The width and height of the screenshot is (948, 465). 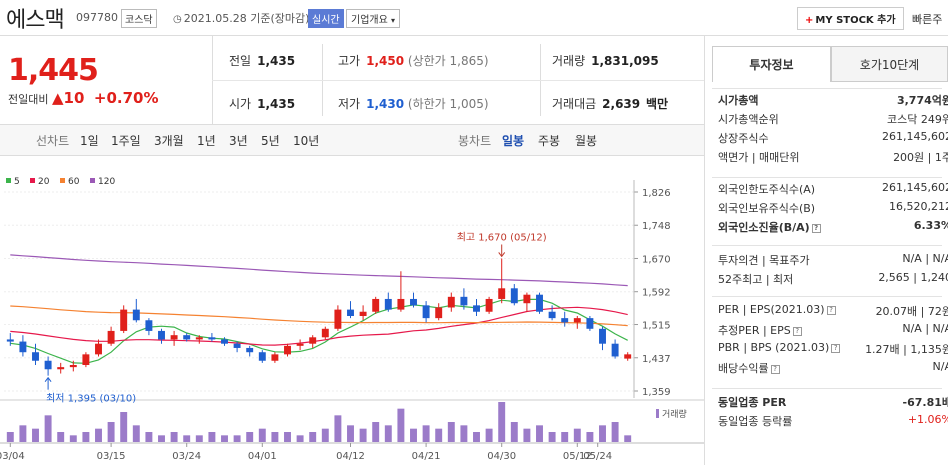 I want to click on company-overview-dropdown: 기업개요 ▾, so click(x=373, y=18).